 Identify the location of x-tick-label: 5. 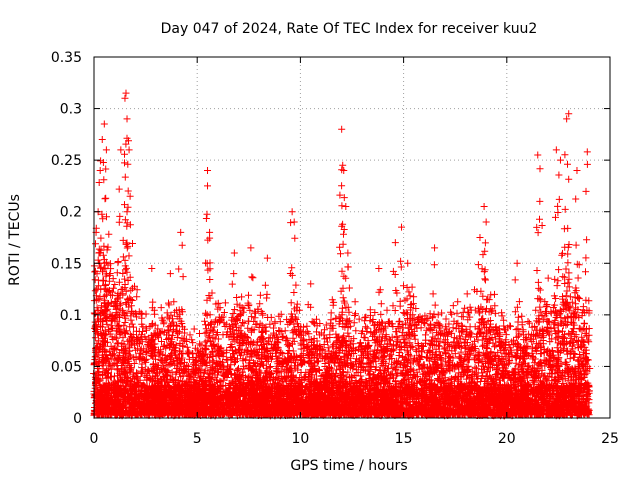
(197, 439).